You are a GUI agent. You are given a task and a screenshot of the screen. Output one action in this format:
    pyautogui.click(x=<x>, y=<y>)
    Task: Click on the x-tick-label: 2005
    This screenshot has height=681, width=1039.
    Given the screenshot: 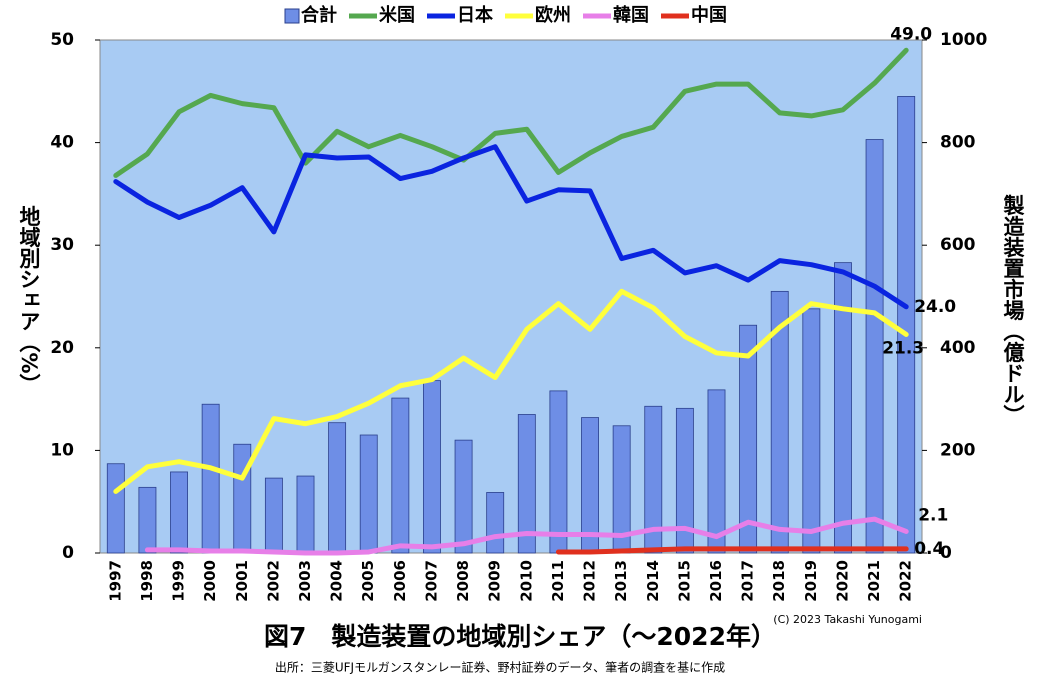 What is the action you would take?
    pyautogui.click(x=368, y=581)
    